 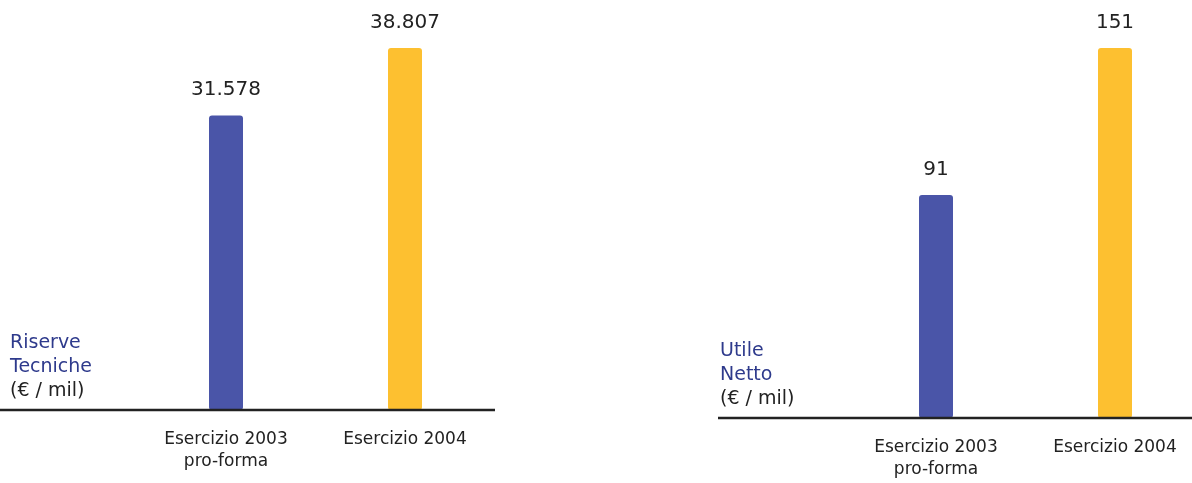 What do you see at coordinates (226, 88) in the screenshot?
I see `data-label: 31.578` at bounding box center [226, 88].